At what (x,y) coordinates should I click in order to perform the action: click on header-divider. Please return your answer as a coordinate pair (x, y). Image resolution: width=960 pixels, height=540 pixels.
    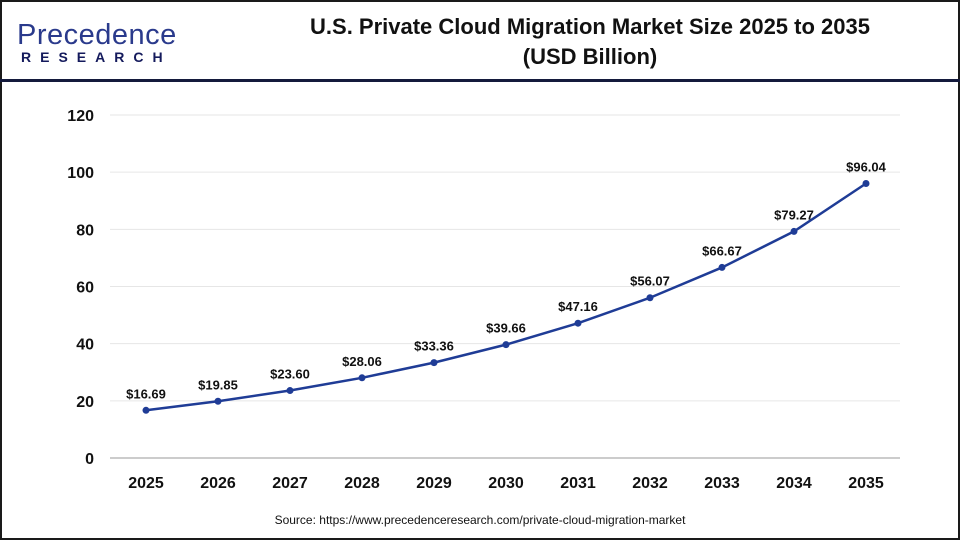
    Looking at the image, I should click on (480, 80).